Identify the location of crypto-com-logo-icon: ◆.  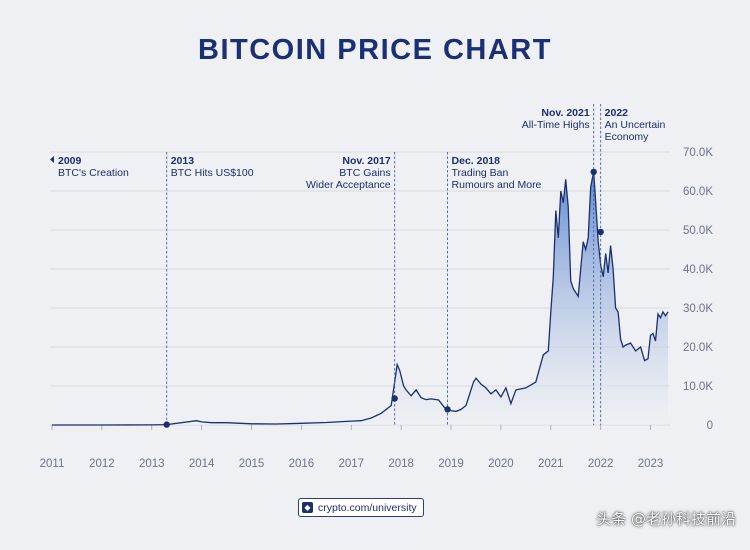
(307, 507).